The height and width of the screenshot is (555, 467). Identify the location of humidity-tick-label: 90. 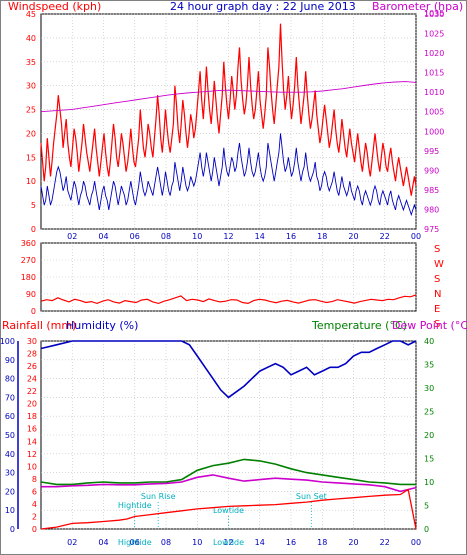
(10, 360).